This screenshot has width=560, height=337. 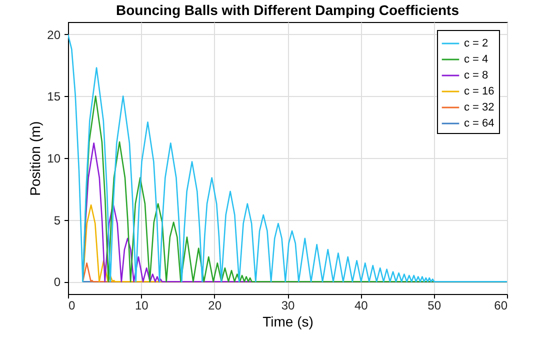 I want to click on x-axis-title: Time (s), so click(x=288, y=322).